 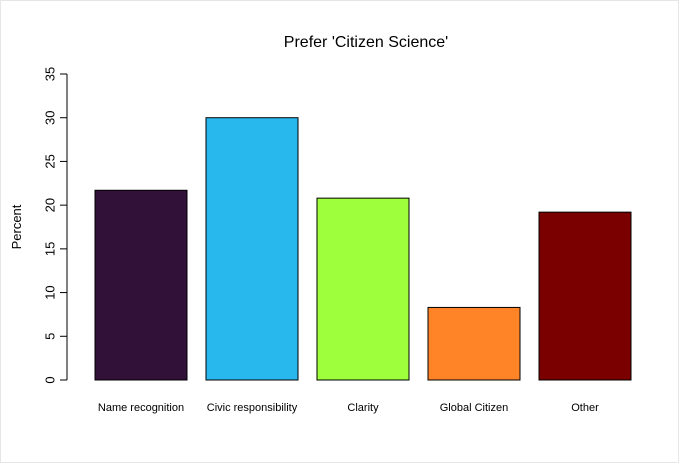 What do you see at coordinates (50, 292) in the screenshot?
I see `y-tick-label: 10` at bounding box center [50, 292].